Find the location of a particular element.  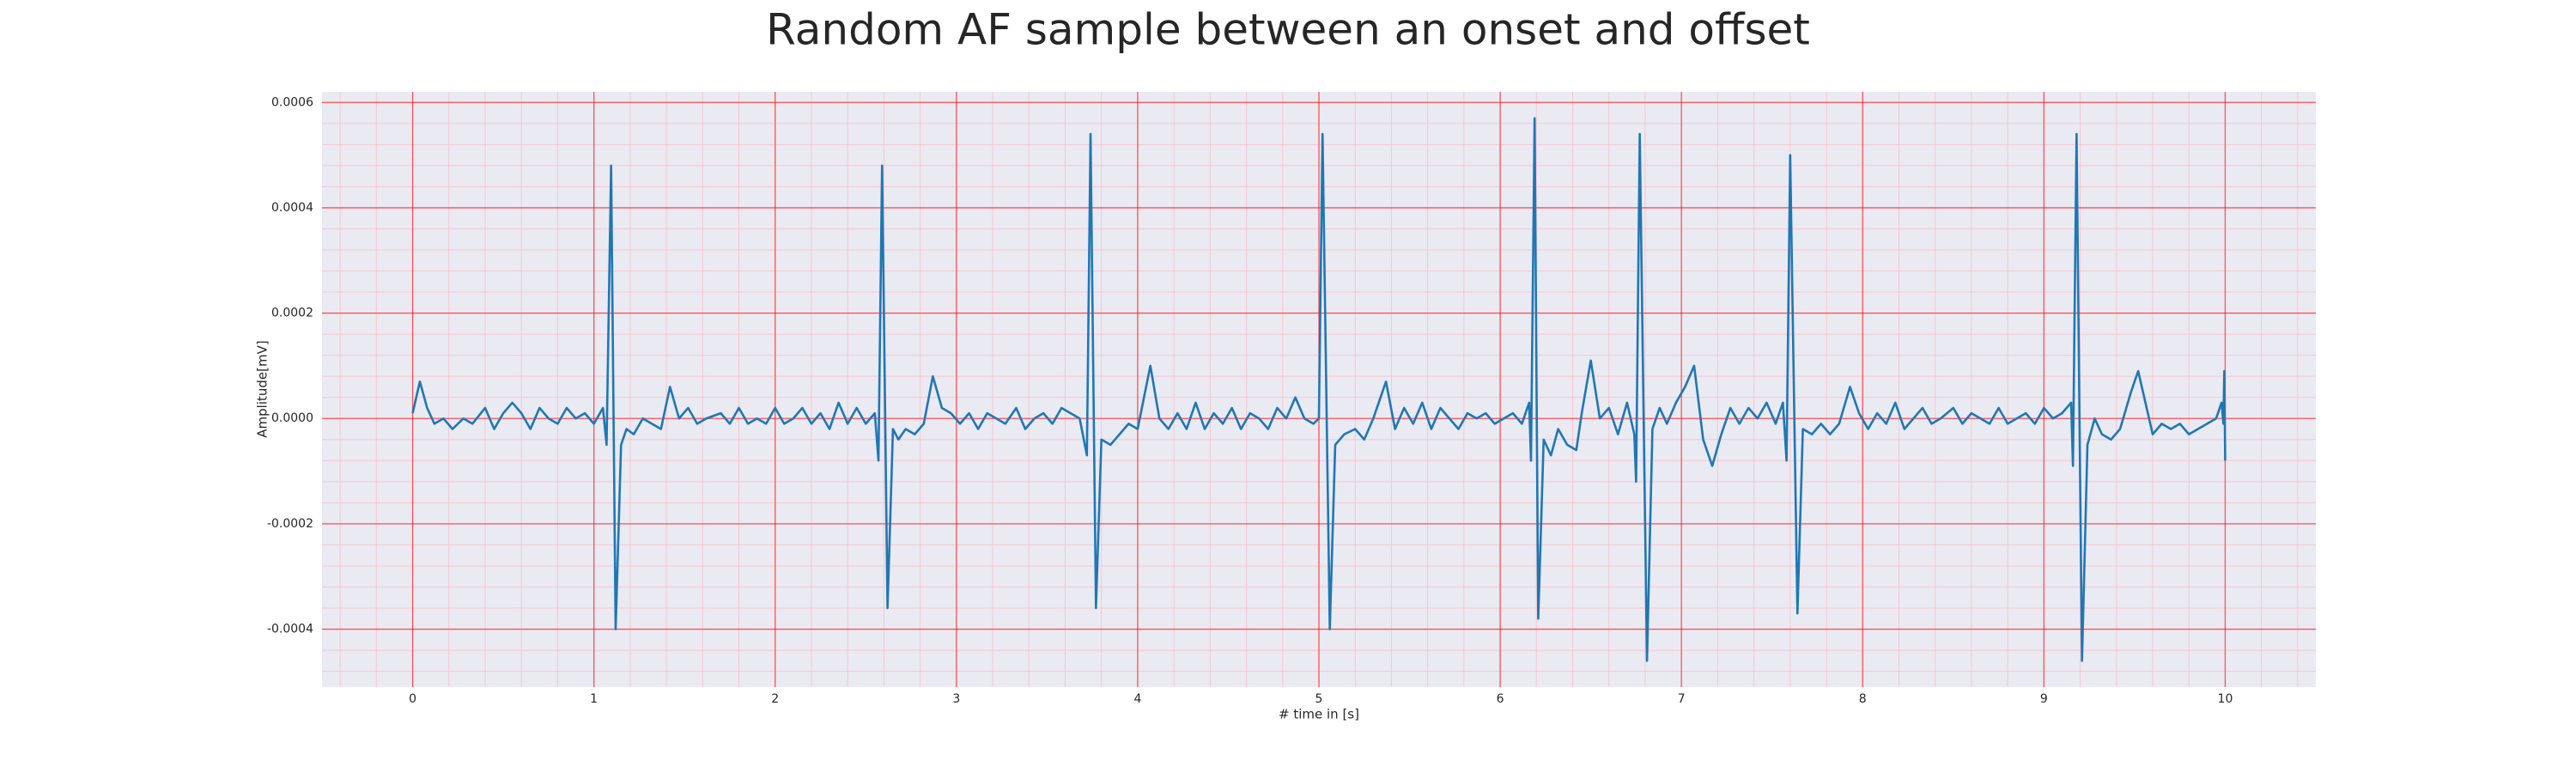

x-tick-label: 8 is located at coordinates (1863, 699).